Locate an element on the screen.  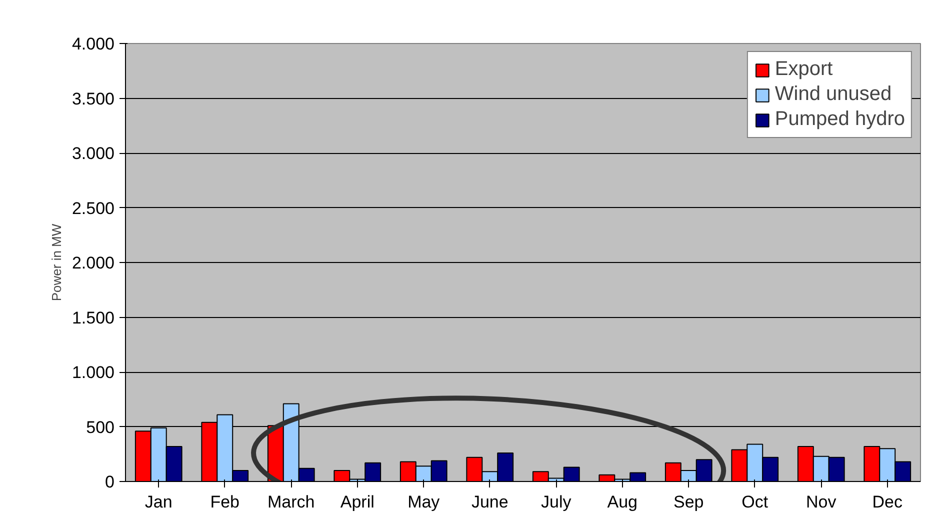
x-tick-label: Sep is located at coordinates (689, 502).